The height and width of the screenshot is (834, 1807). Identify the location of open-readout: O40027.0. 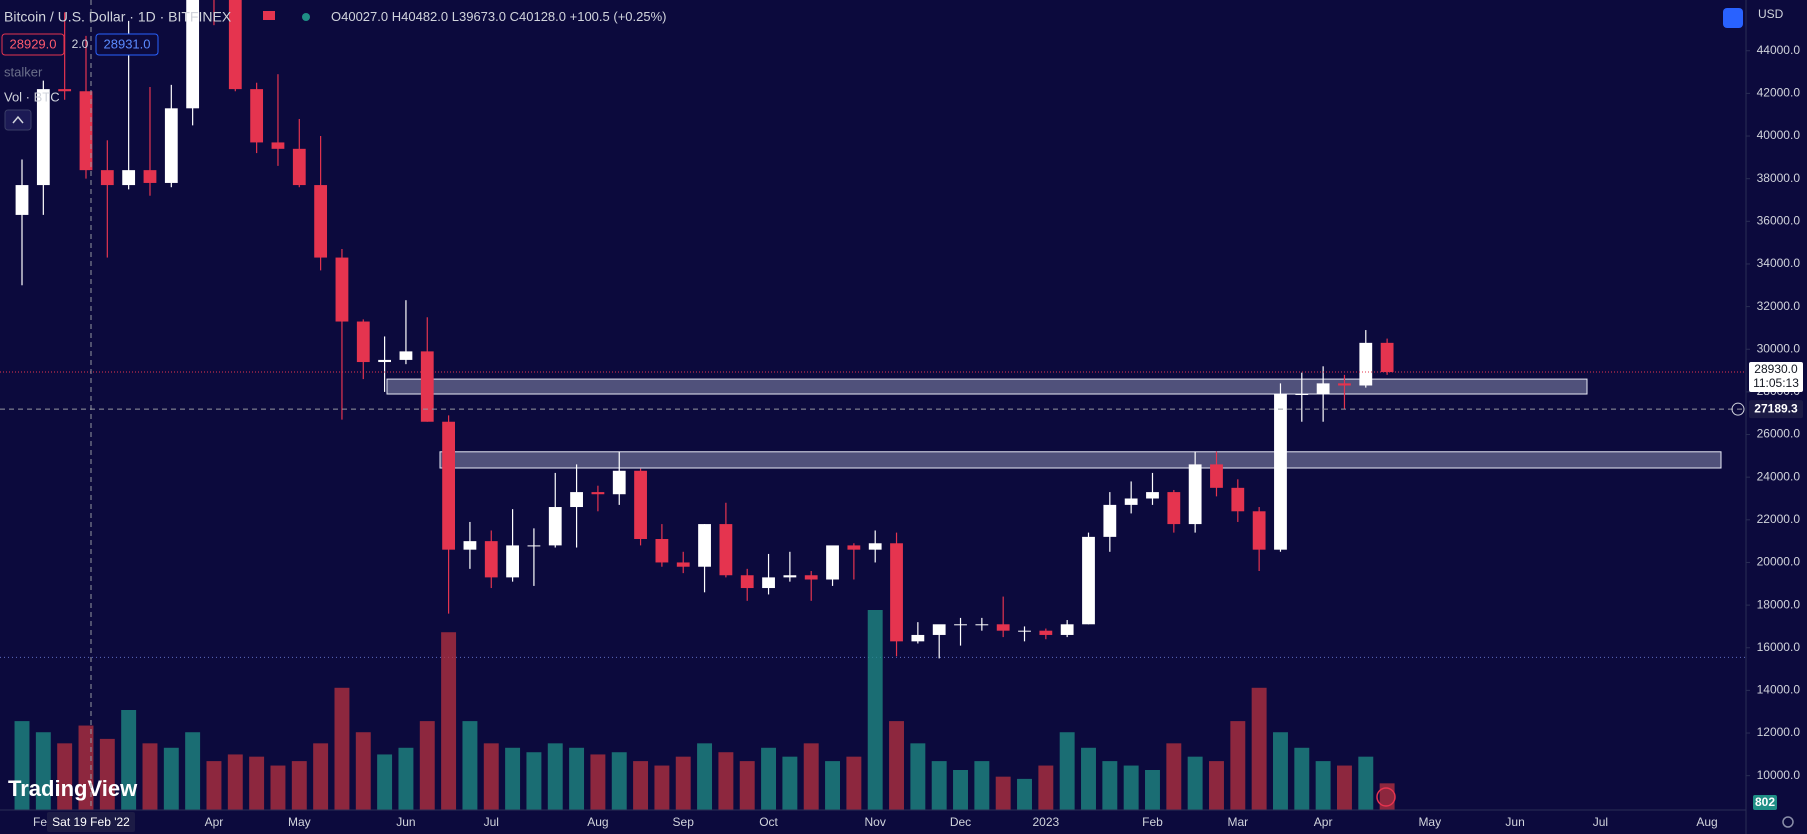
(359, 16).